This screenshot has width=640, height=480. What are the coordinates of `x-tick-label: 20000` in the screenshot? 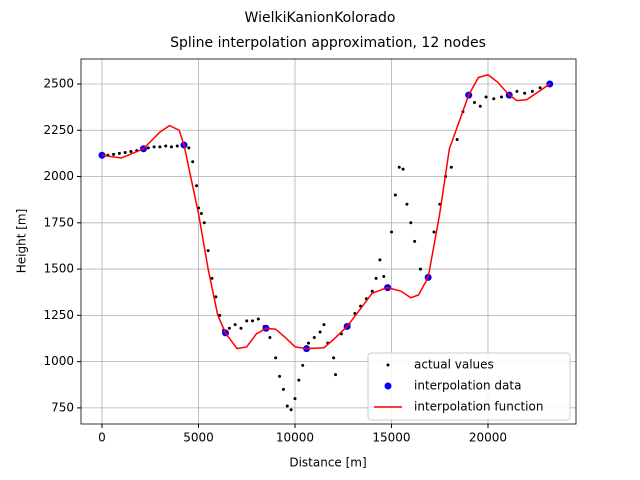 It's located at (488, 438).